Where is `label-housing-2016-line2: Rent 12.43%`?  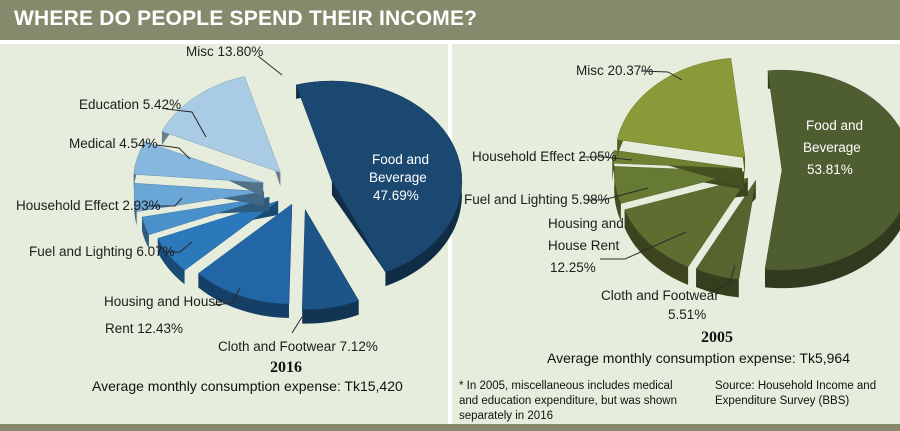
label-housing-2016-line2: Rent 12.43% is located at coordinates (144, 328).